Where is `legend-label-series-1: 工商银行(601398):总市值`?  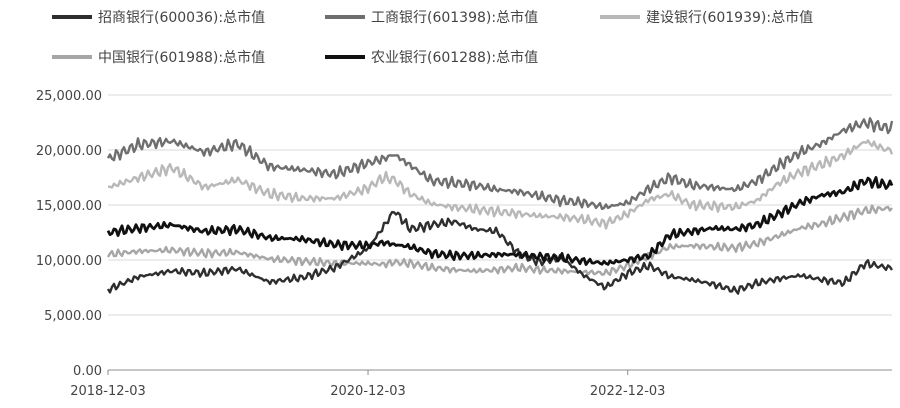
legend-label-series-1: 工商银行(601398):总市值 is located at coordinates (454, 17).